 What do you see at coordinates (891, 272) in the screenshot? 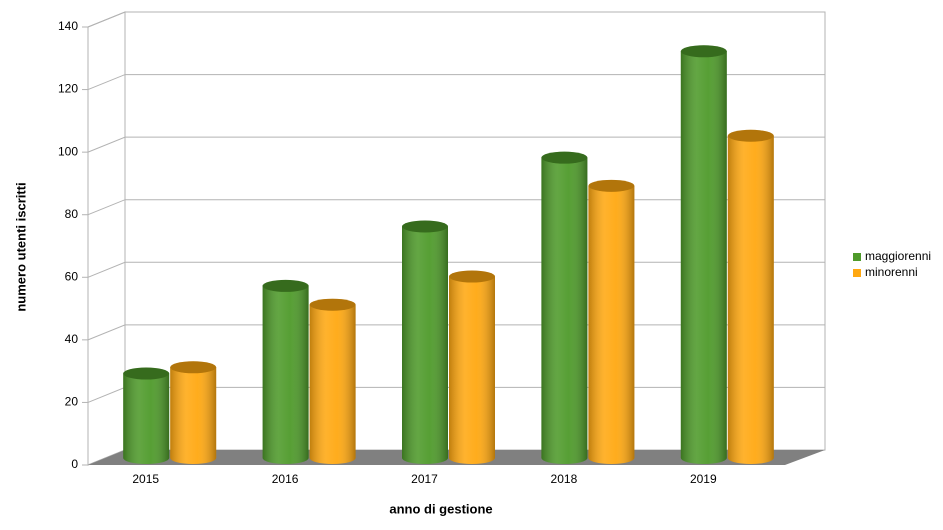
I see `legend-label: minorenni` at bounding box center [891, 272].